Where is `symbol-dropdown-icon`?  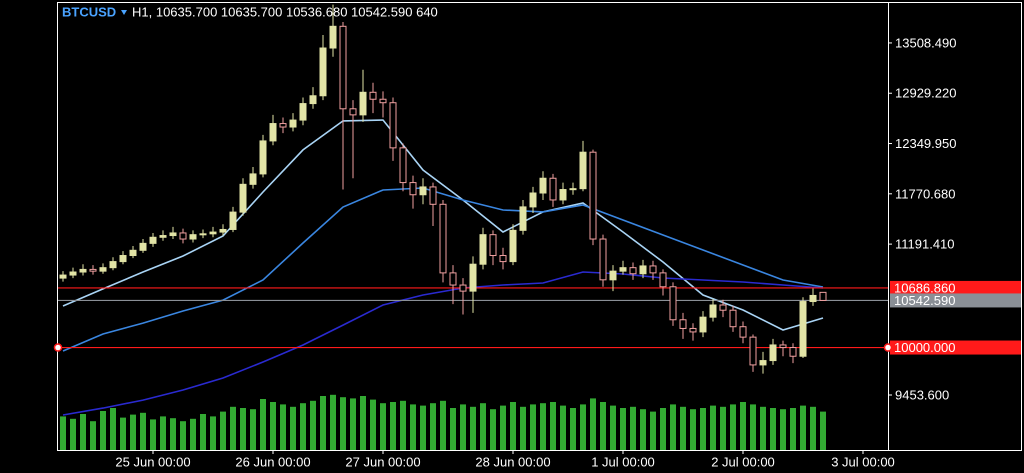
symbol-dropdown-icon is located at coordinates (124, 12).